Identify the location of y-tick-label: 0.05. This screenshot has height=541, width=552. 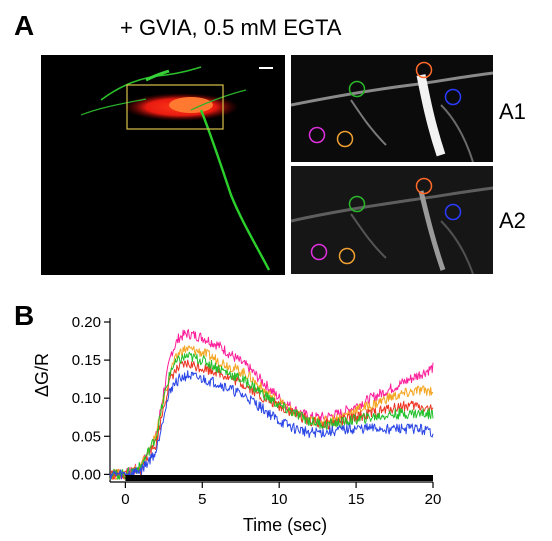
(86, 436).